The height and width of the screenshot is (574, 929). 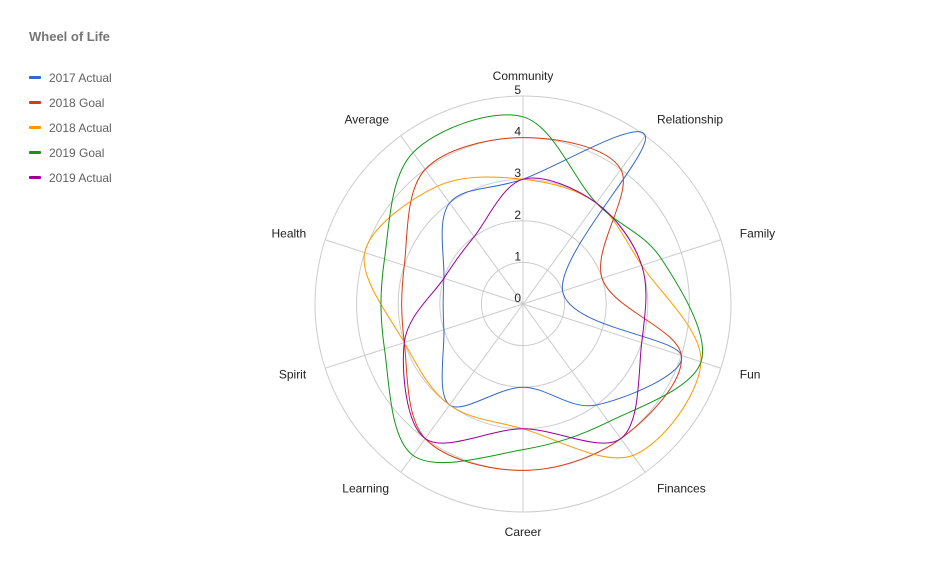 I want to click on legend-item: 2017 Actual, so click(x=70, y=77).